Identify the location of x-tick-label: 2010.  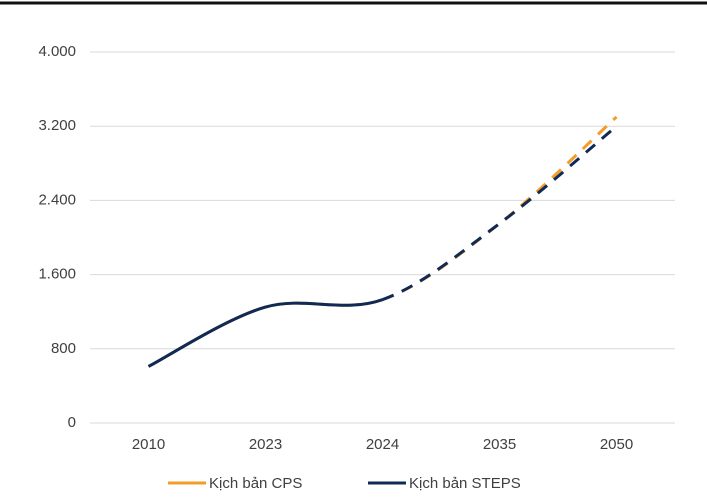
(148, 444).